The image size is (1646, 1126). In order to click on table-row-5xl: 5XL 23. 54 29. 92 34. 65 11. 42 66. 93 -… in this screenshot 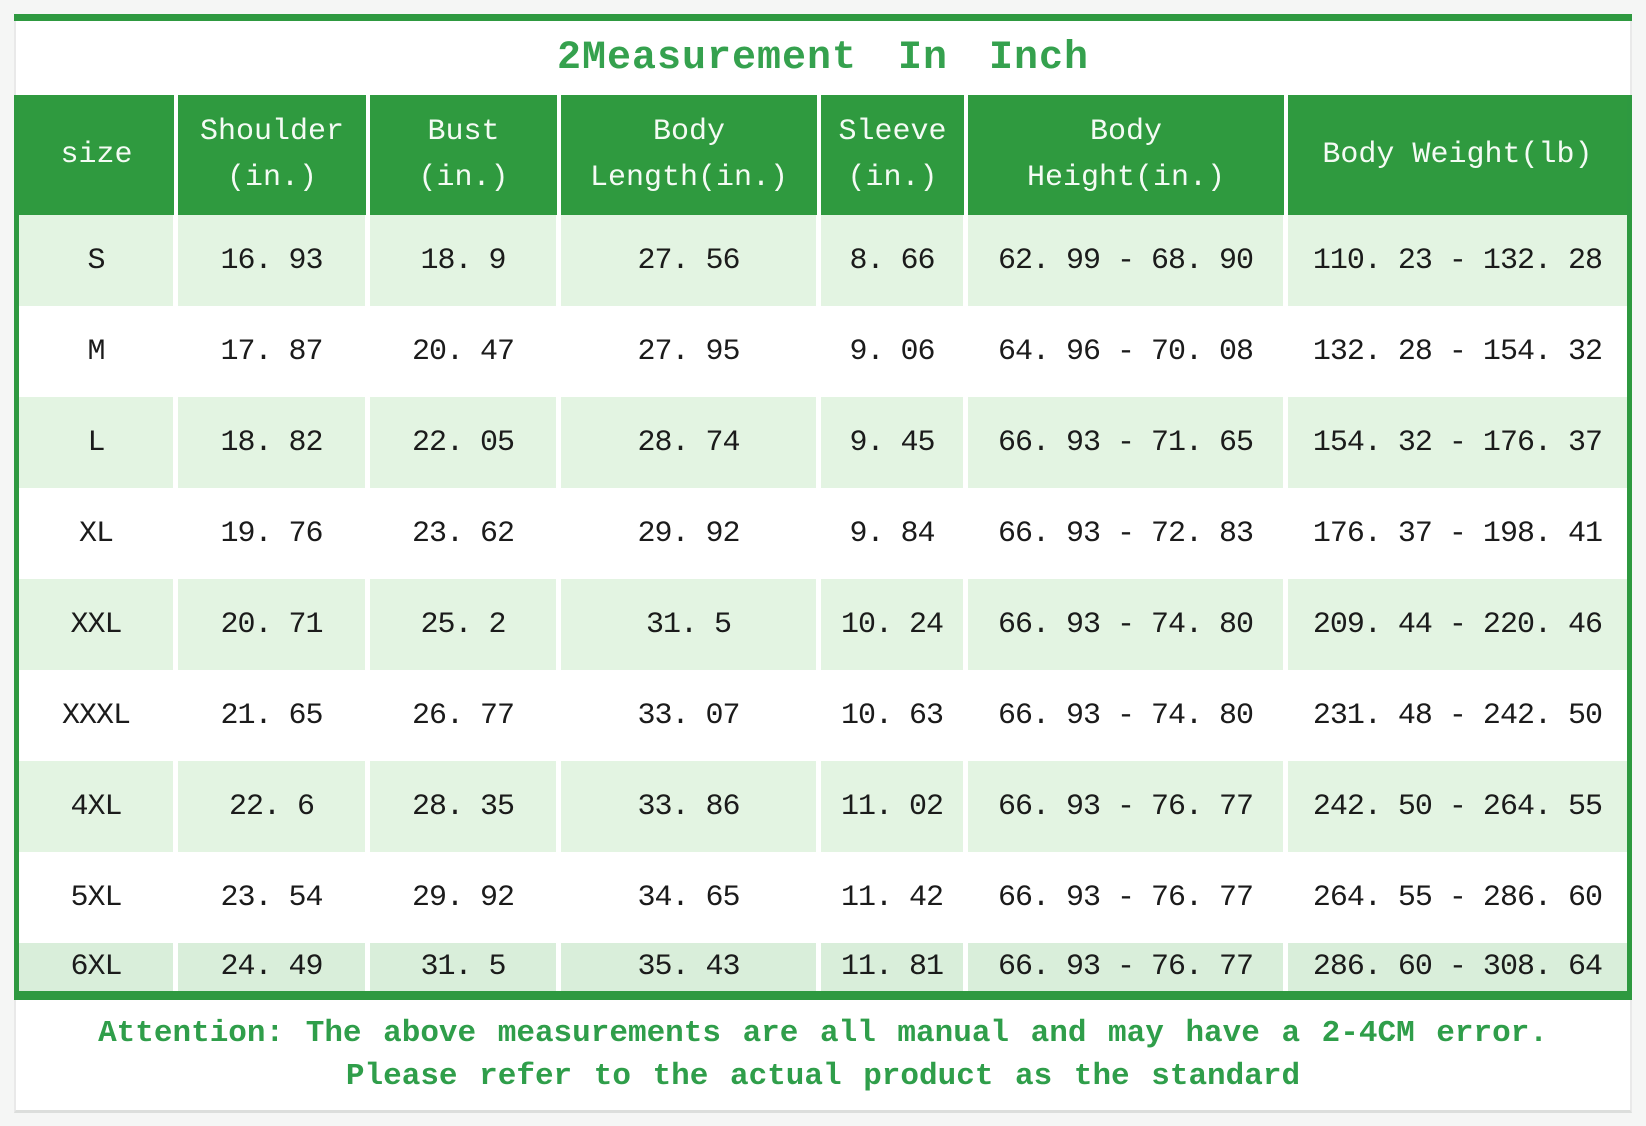, I will do `click(823, 897)`.